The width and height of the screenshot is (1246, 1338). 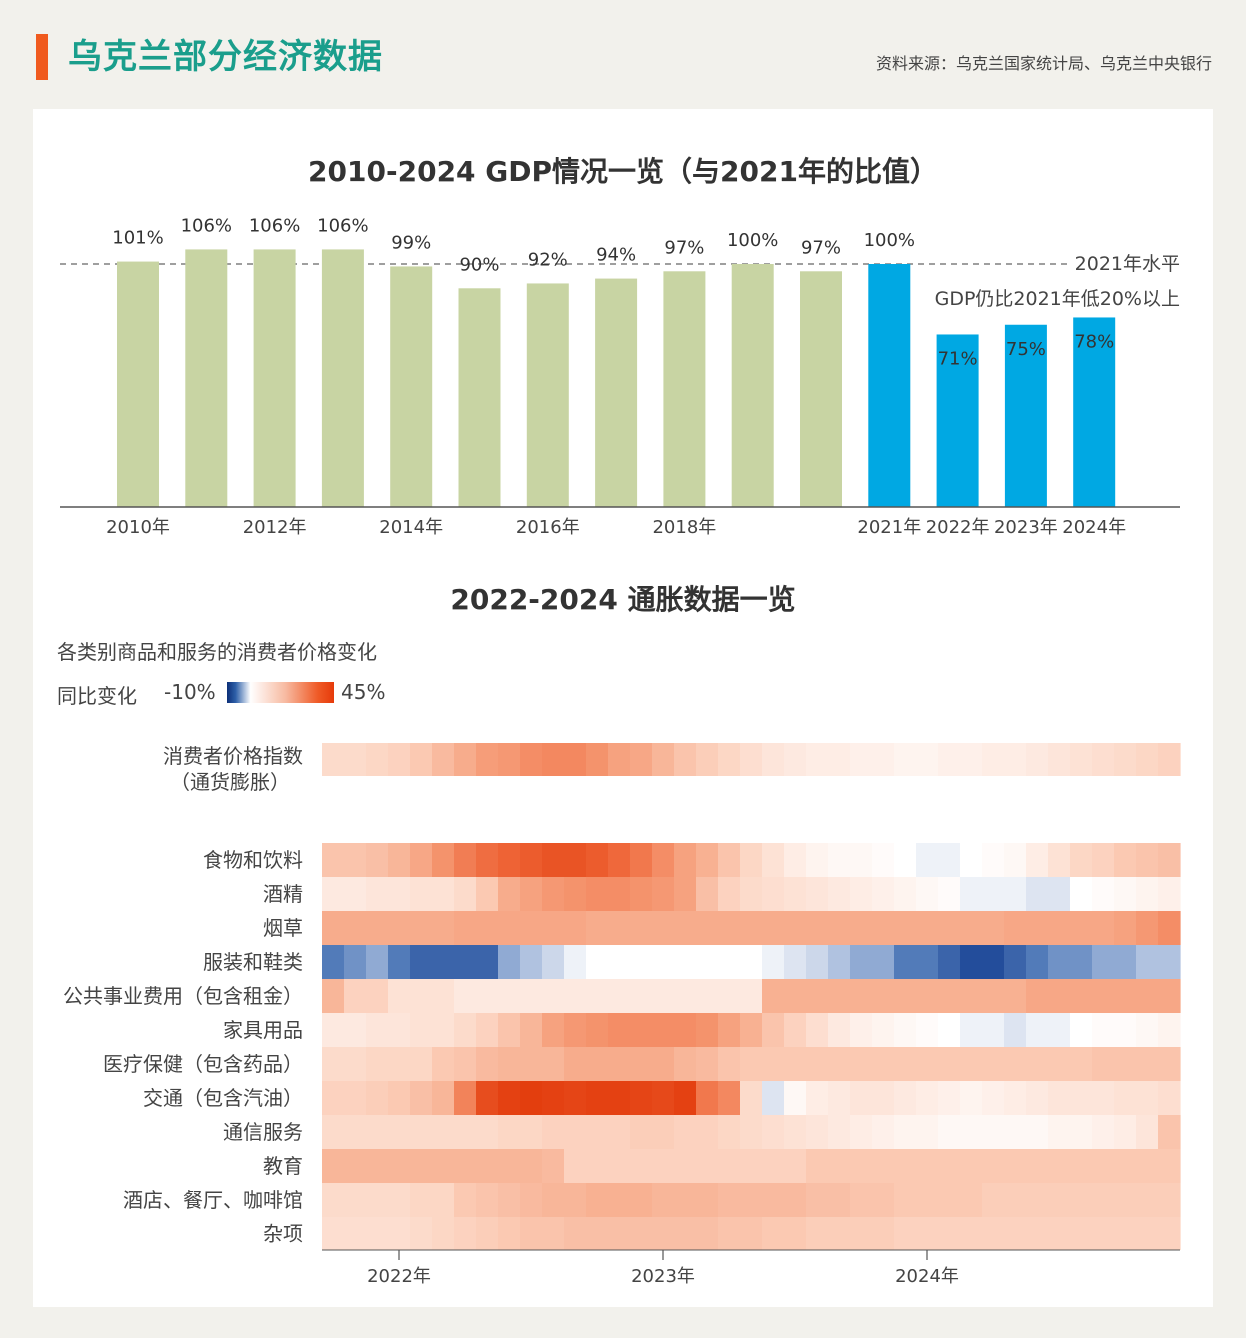 What do you see at coordinates (411, 527) in the screenshot?
I see `gdp-x-tick-2014: 2014年` at bounding box center [411, 527].